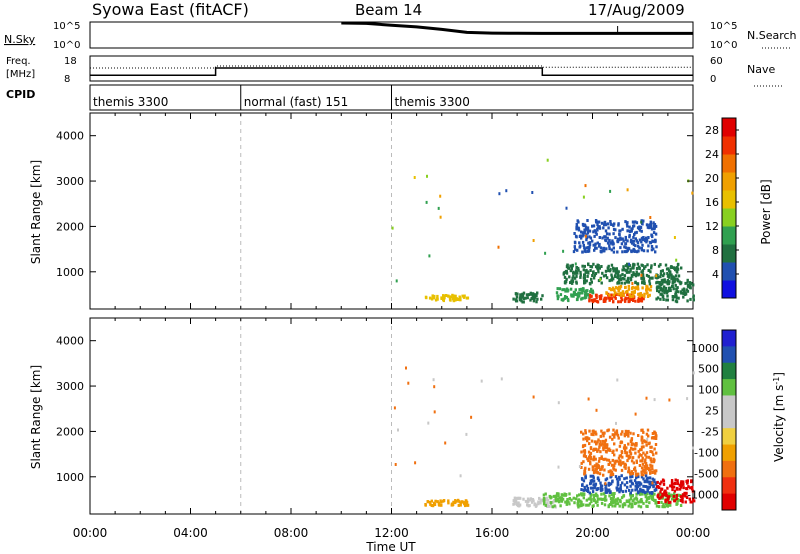 The height and width of the screenshot is (554, 800). What do you see at coordinates (20, 74) in the screenshot?
I see `freq-label-line2: [MHz]` at bounding box center [20, 74].